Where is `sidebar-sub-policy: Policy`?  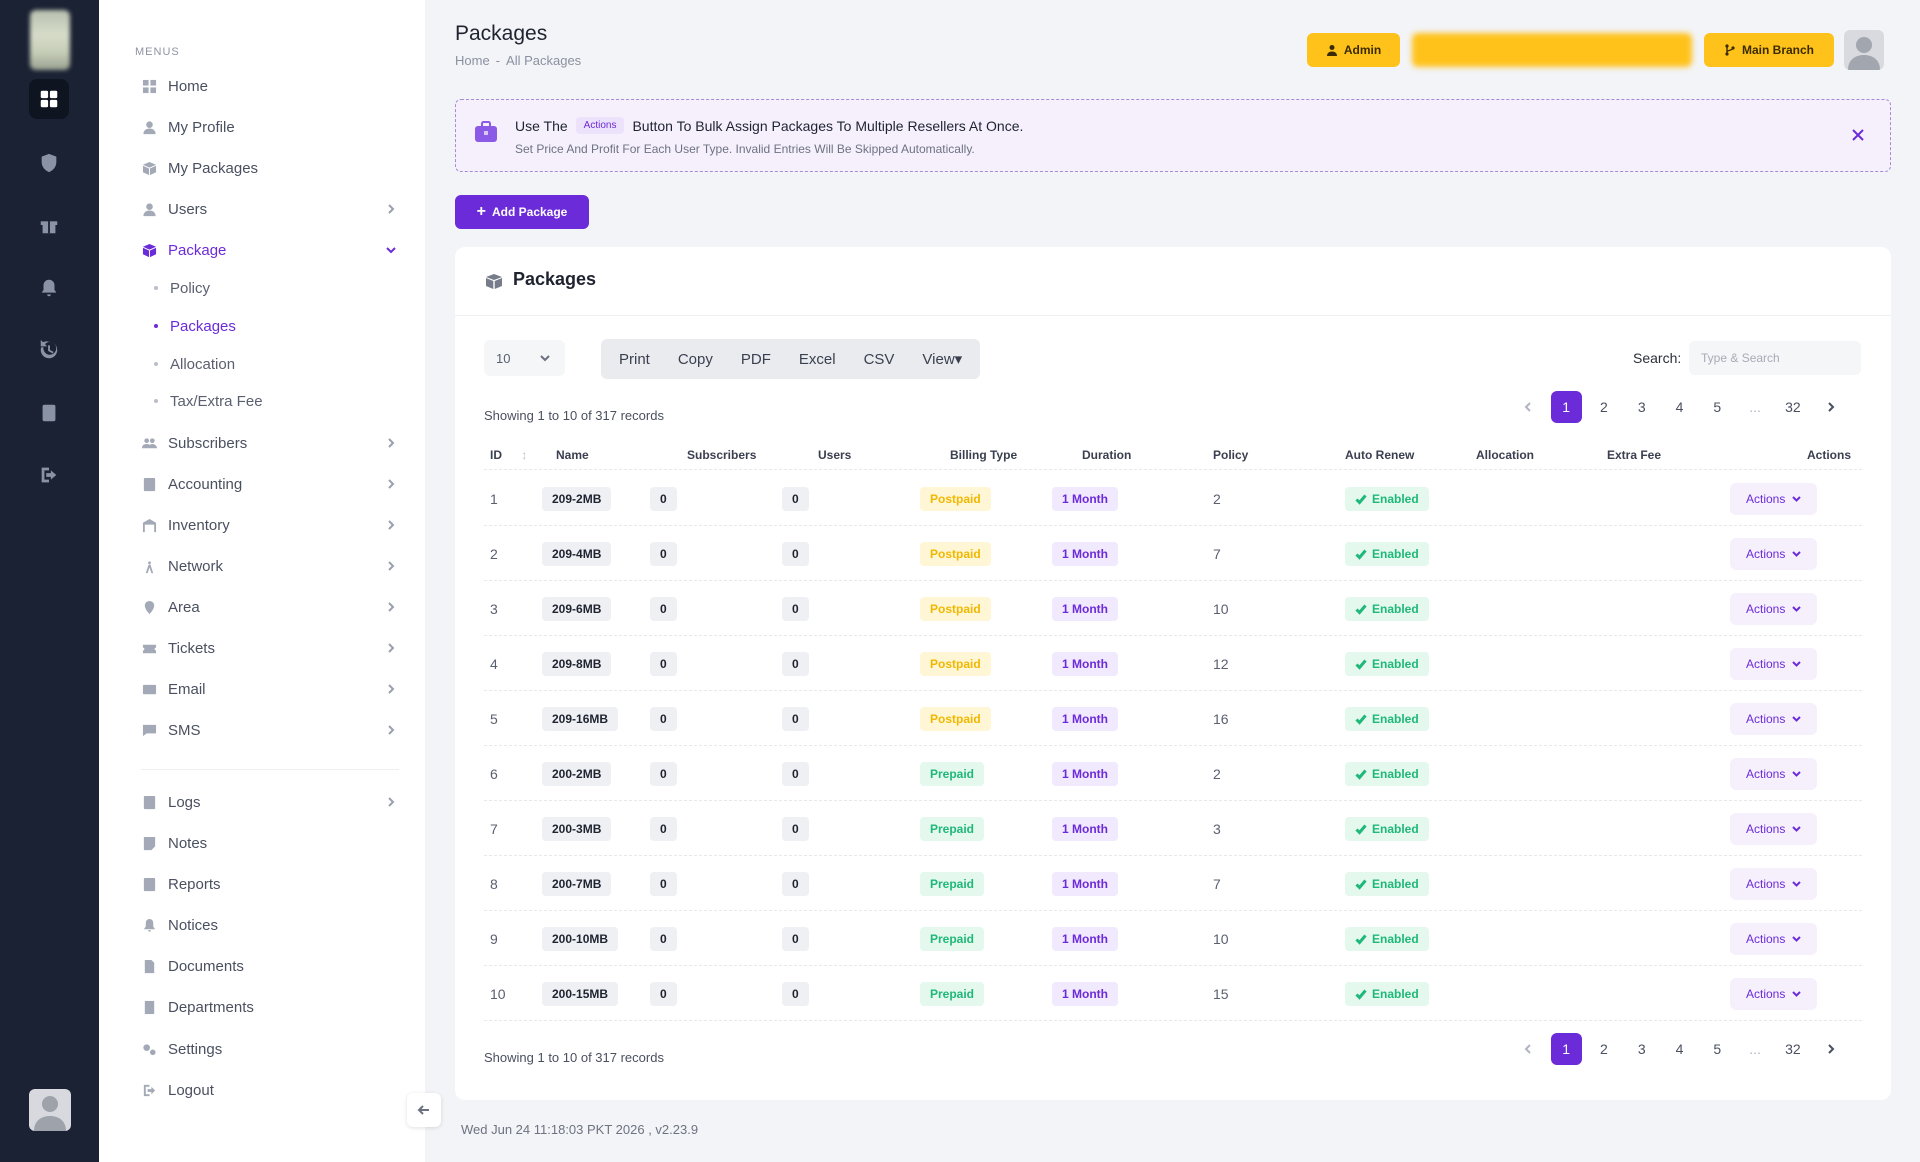
sidebar-sub-policy: Policy is located at coordinates (182, 288).